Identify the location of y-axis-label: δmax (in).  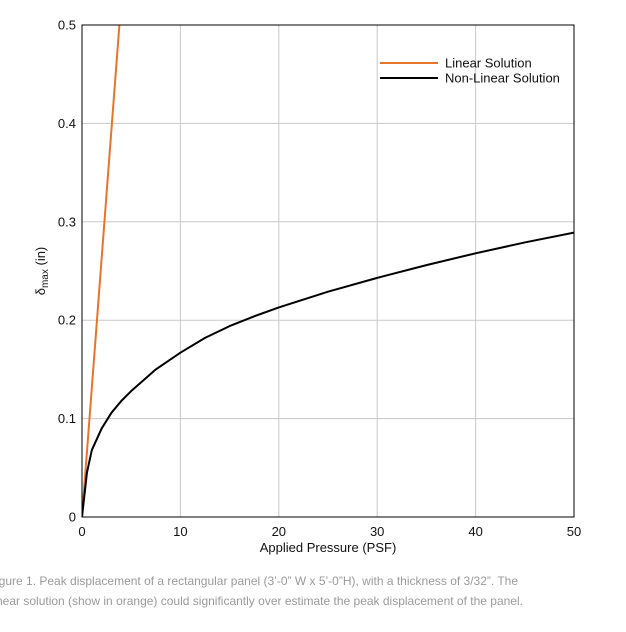
(42, 271).